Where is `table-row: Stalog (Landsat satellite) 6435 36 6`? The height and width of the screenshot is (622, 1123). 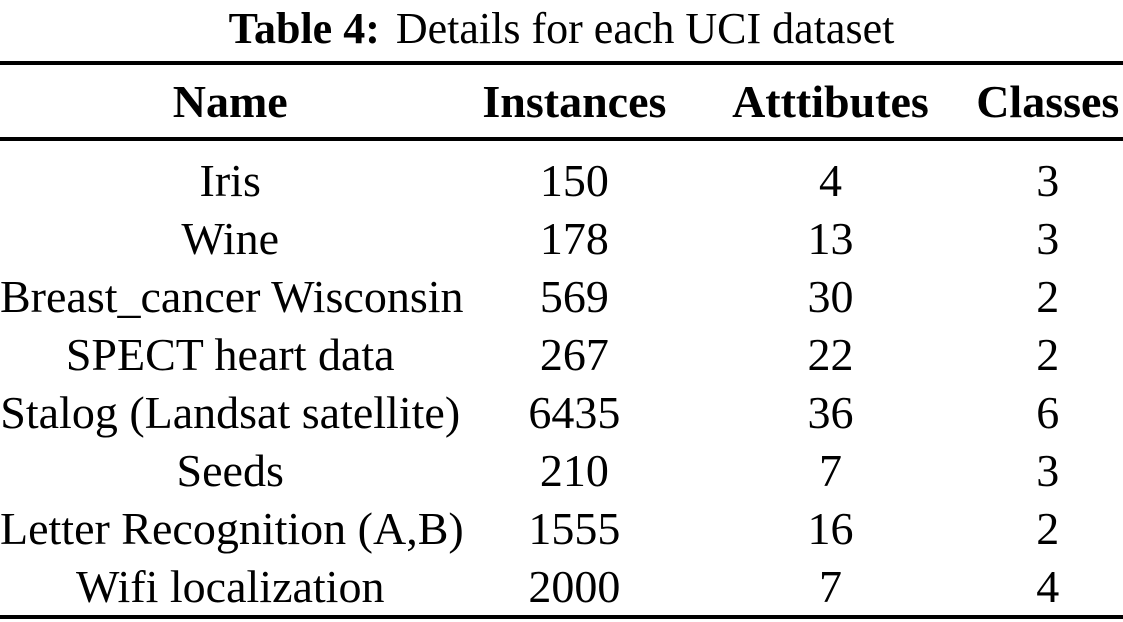 table-row: Stalog (Landsat satellite) 6435 36 6 is located at coordinates (561, 412).